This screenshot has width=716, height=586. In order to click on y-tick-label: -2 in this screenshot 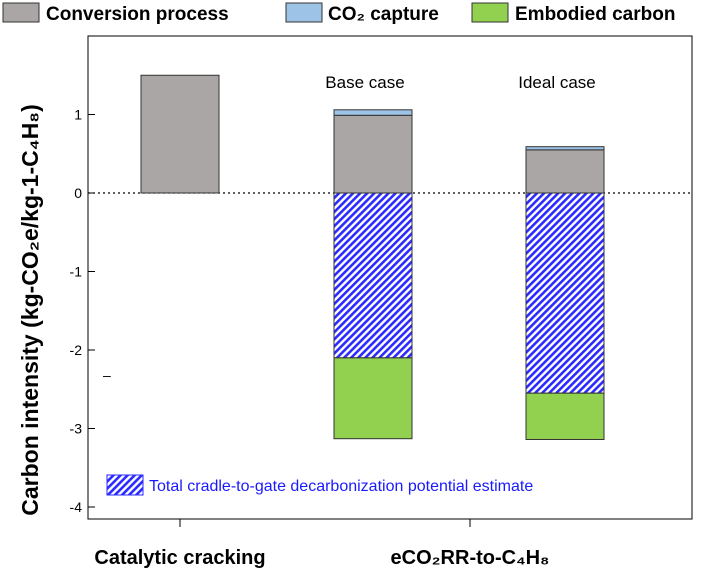, I will do `click(76, 350)`.